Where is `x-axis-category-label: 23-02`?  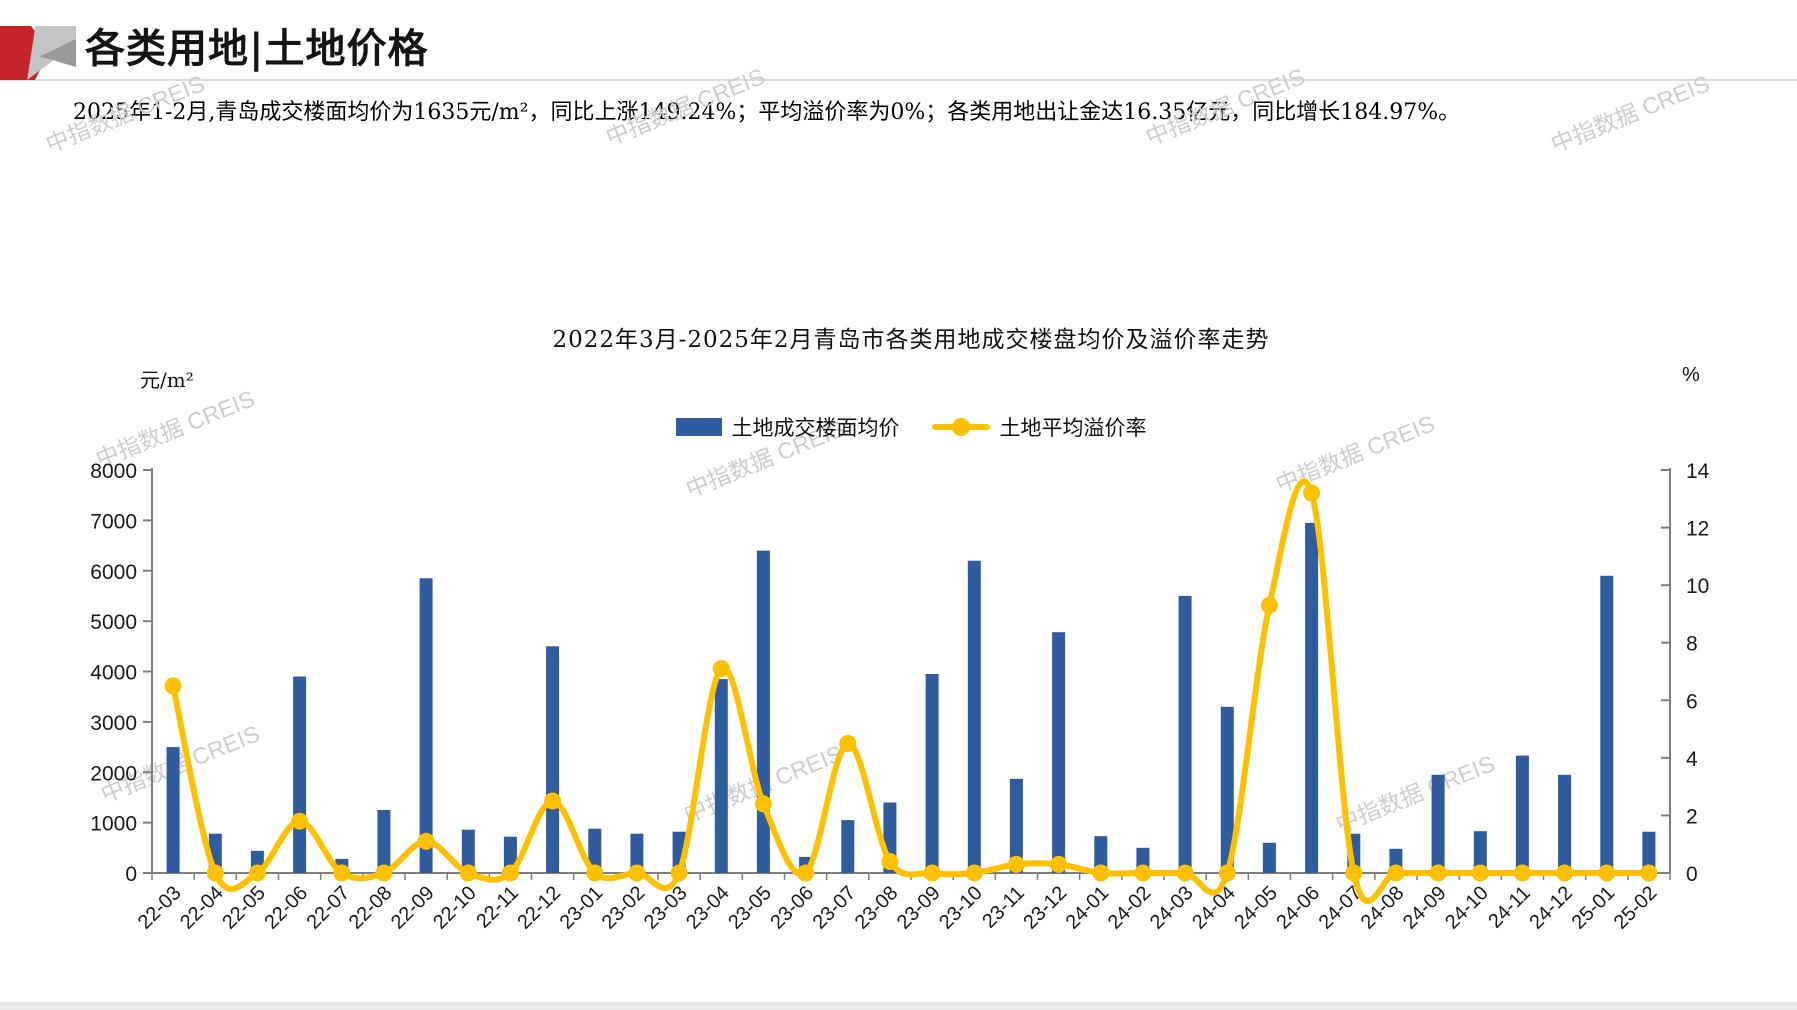
x-axis-category-label: 23-02 is located at coordinates (624, 908).